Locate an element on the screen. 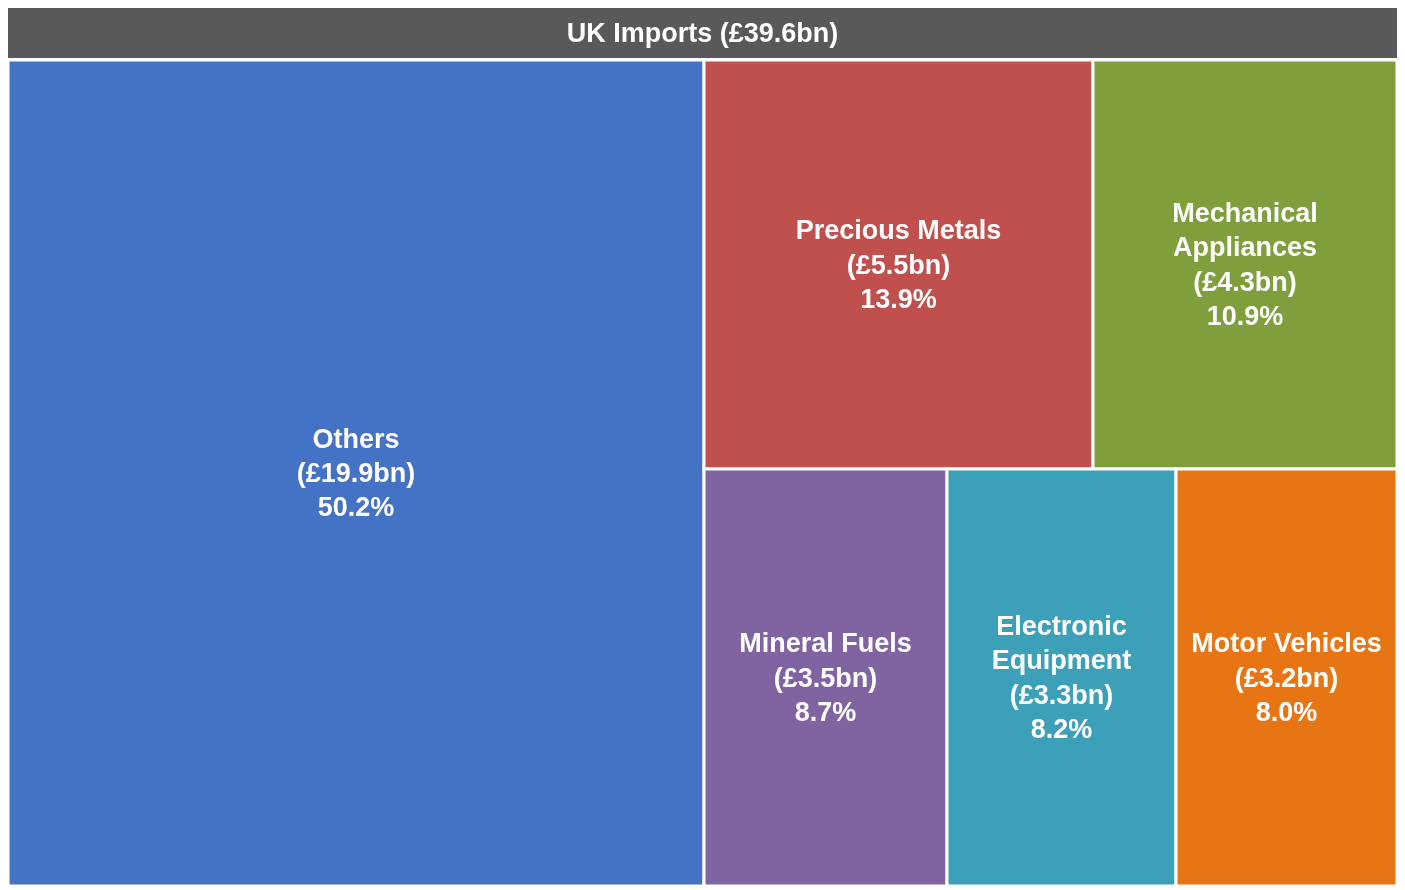 This screenshot has height=890, width=1405. data-label: 8.2% is located at coordinates (1061, 728).